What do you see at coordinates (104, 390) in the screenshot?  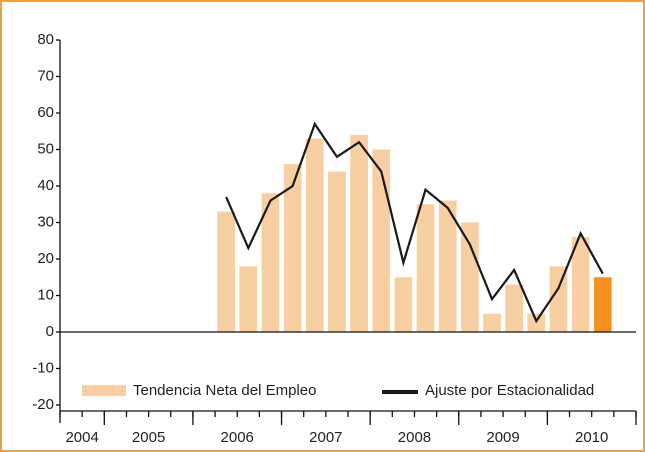 I see `legend-swatch` at bounding box center [104, 390].